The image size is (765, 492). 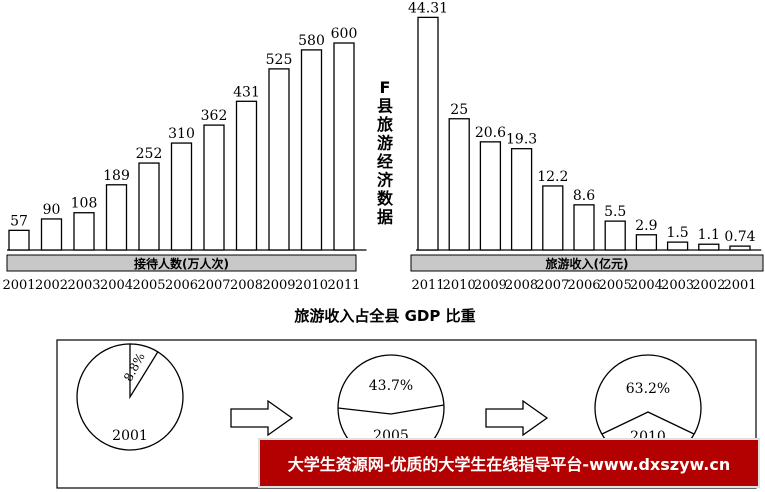 What do you see at coordinates (428, 8) in the screenshot?
I see `bar-value-label: 44.31` at bounding box center [428, 8].